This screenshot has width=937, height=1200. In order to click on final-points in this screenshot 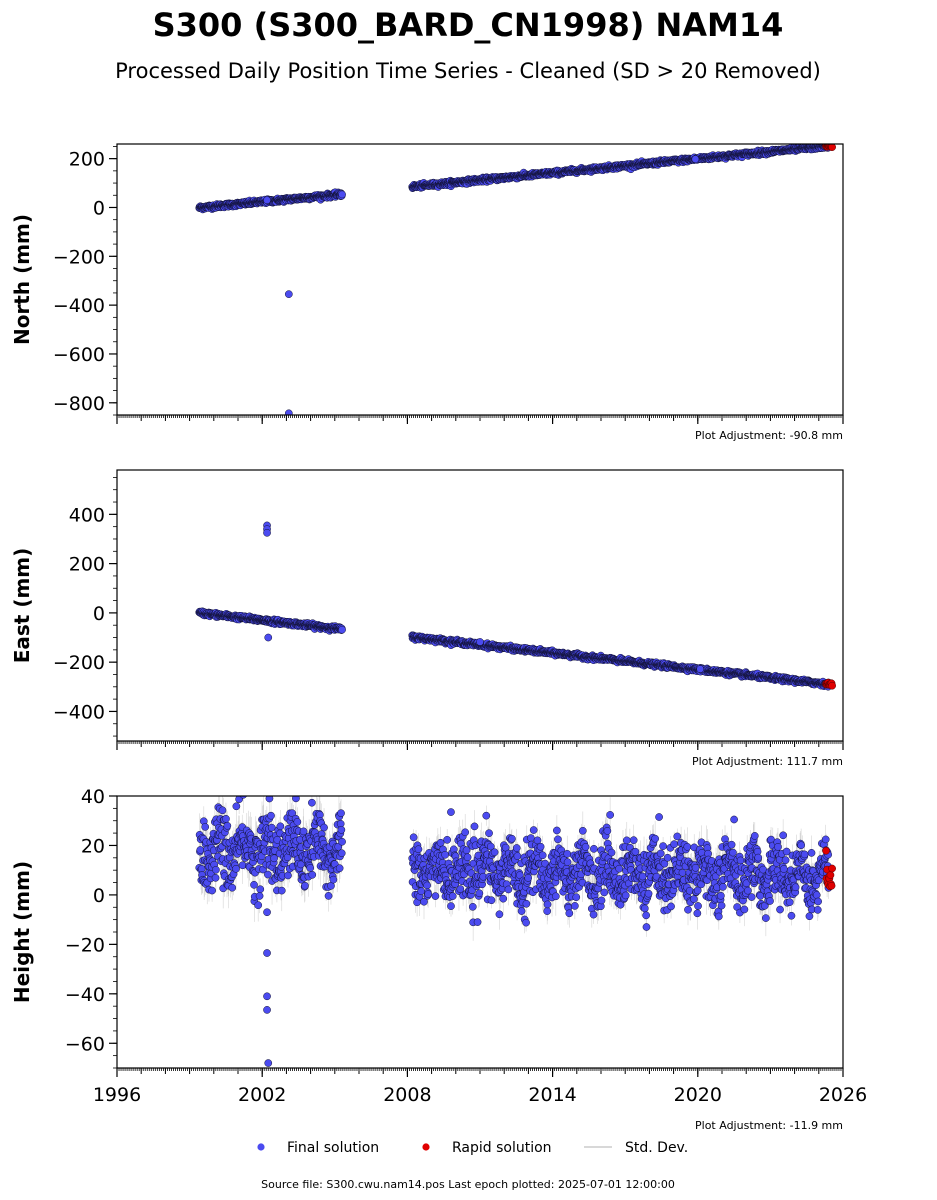, I will do `click(514, 606)`.